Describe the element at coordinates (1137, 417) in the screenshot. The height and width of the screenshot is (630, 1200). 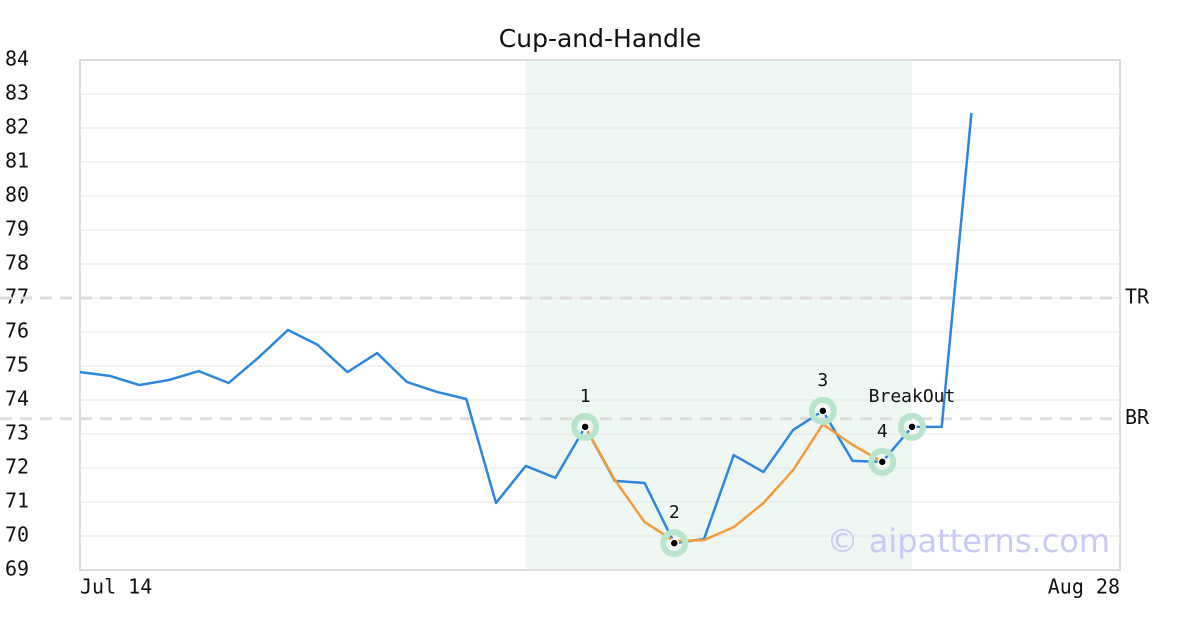
I see `reference-label: BR` at that location.